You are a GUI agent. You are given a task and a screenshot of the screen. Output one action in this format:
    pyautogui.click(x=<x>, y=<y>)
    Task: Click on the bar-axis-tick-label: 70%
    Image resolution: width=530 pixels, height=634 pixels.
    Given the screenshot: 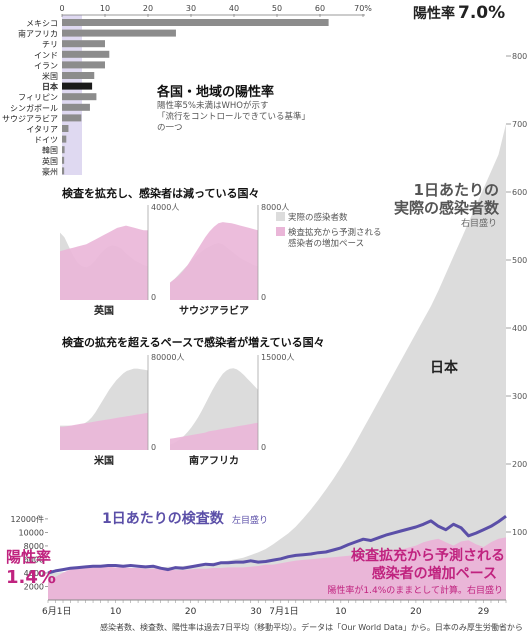 What is the action you would take?
    pyautogui.click(x=363, y=8)
    